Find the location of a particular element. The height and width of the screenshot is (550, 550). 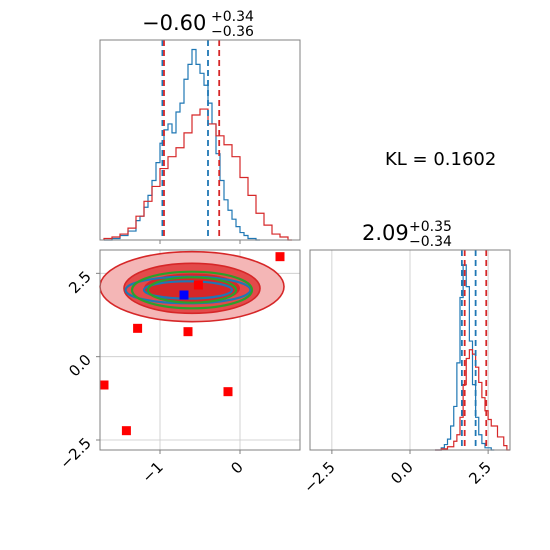

title-minus: −0.36 is located at coordinates (232, 32).